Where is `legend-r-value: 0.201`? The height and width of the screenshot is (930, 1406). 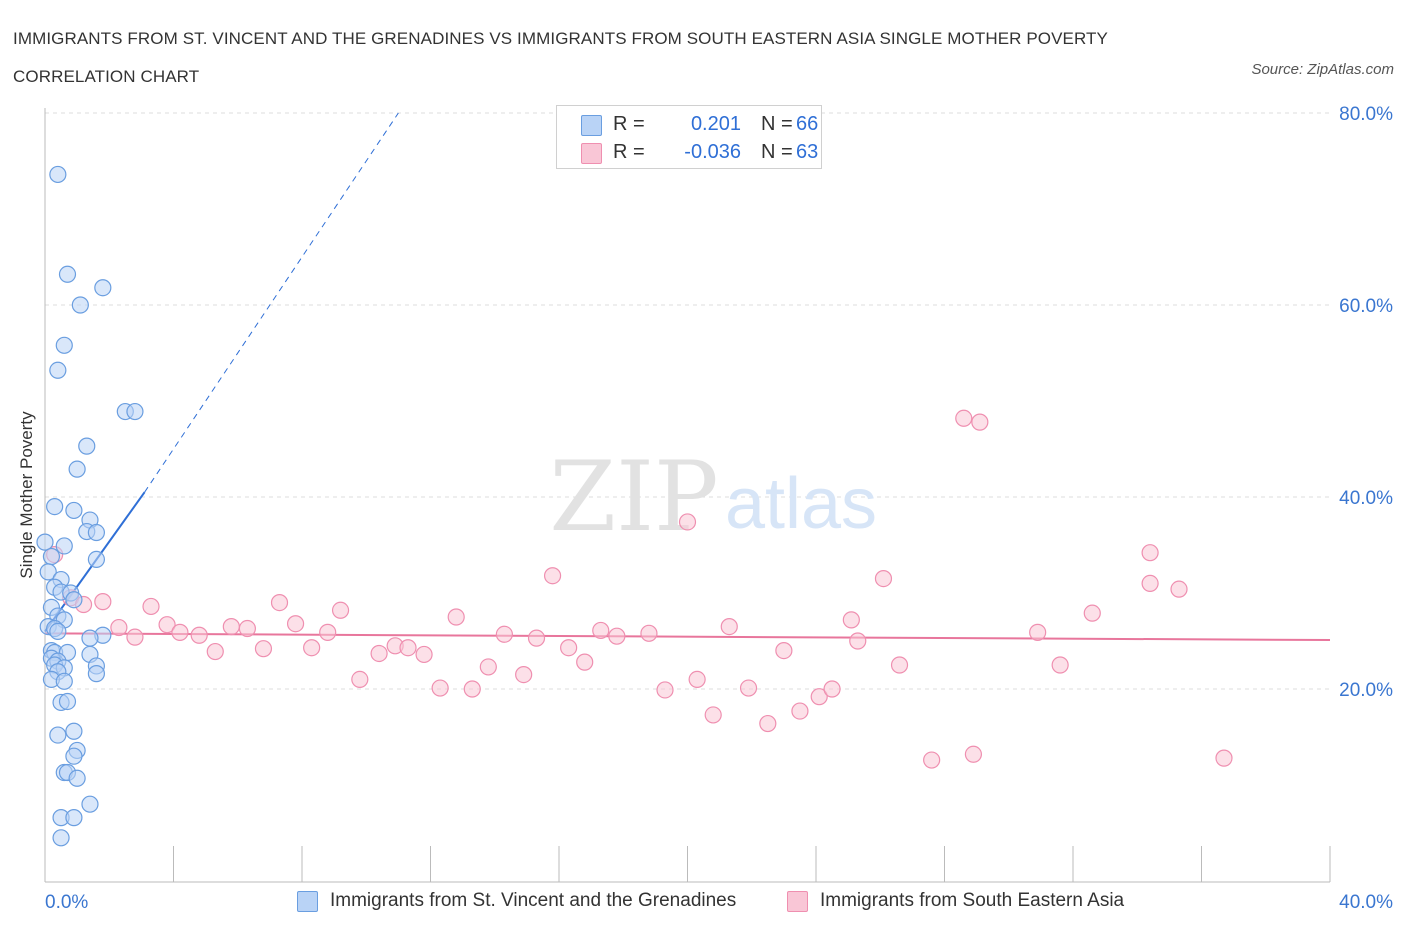 legend-r-value: 0.201 is located at coordinates (715, 124).